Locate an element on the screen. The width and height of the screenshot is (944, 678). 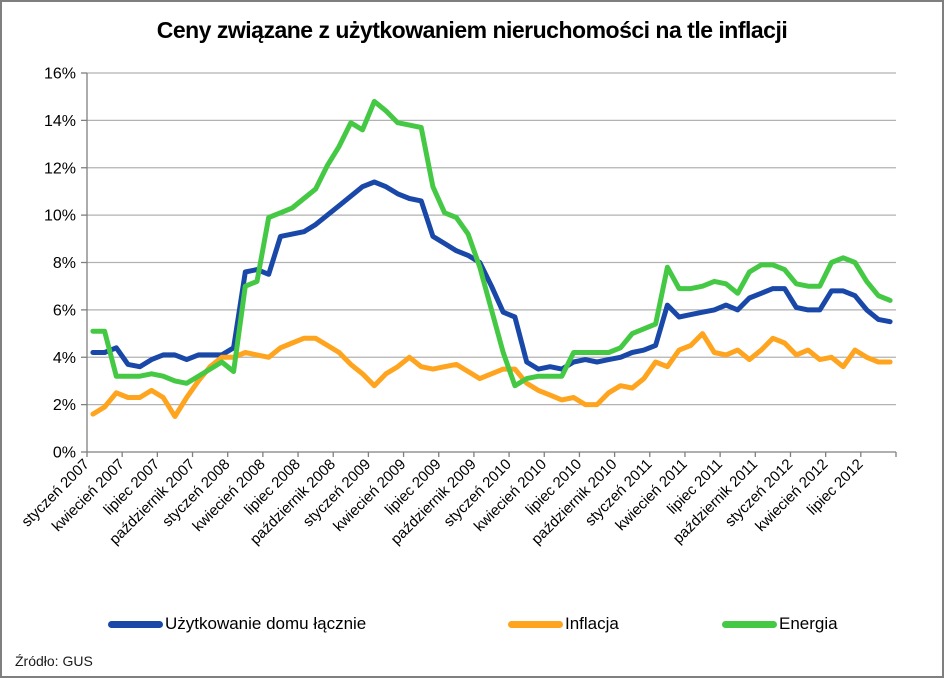
y-tick-label: 2% is located at coordinates (64, 405).